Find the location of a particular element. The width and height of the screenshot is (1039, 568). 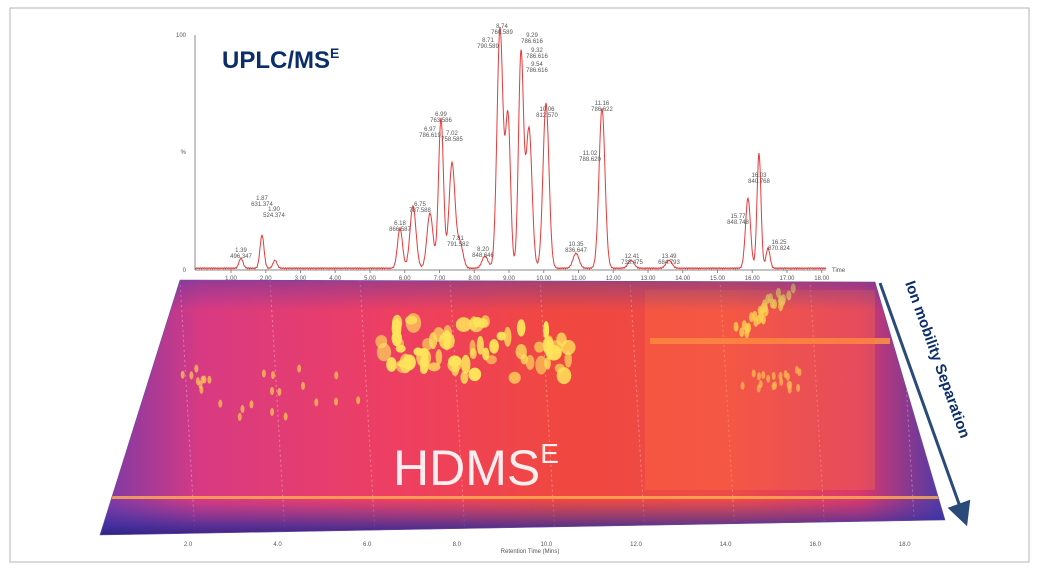

peak-mz: 738.475 is located at coordinates (632, 263).